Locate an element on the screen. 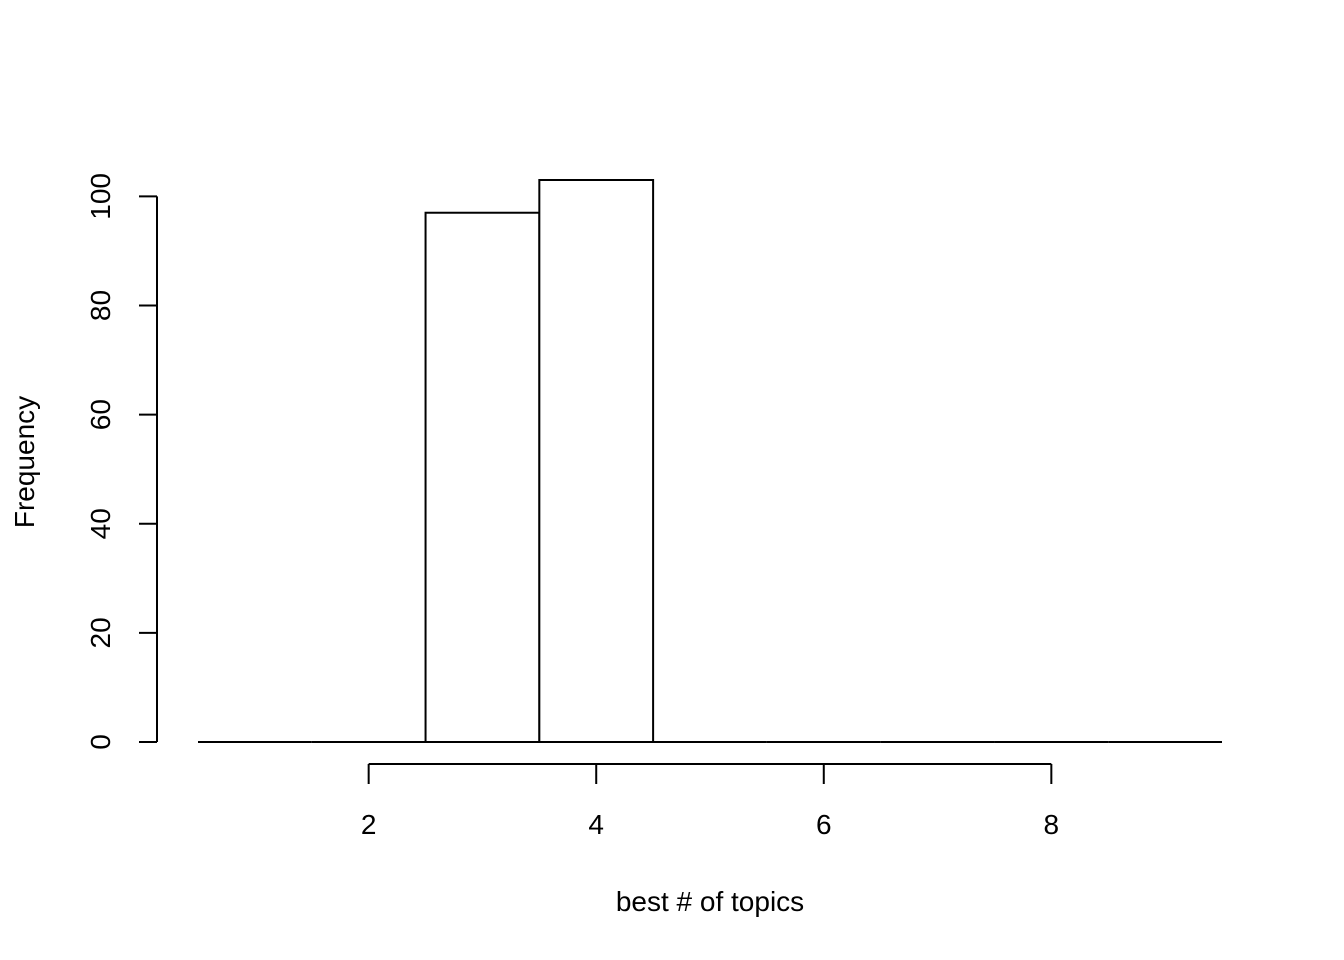 Image resolution: width=1344 pixels, height=960 pixels. y-tick-label-0: 0 is located at coordinates (100, 742).